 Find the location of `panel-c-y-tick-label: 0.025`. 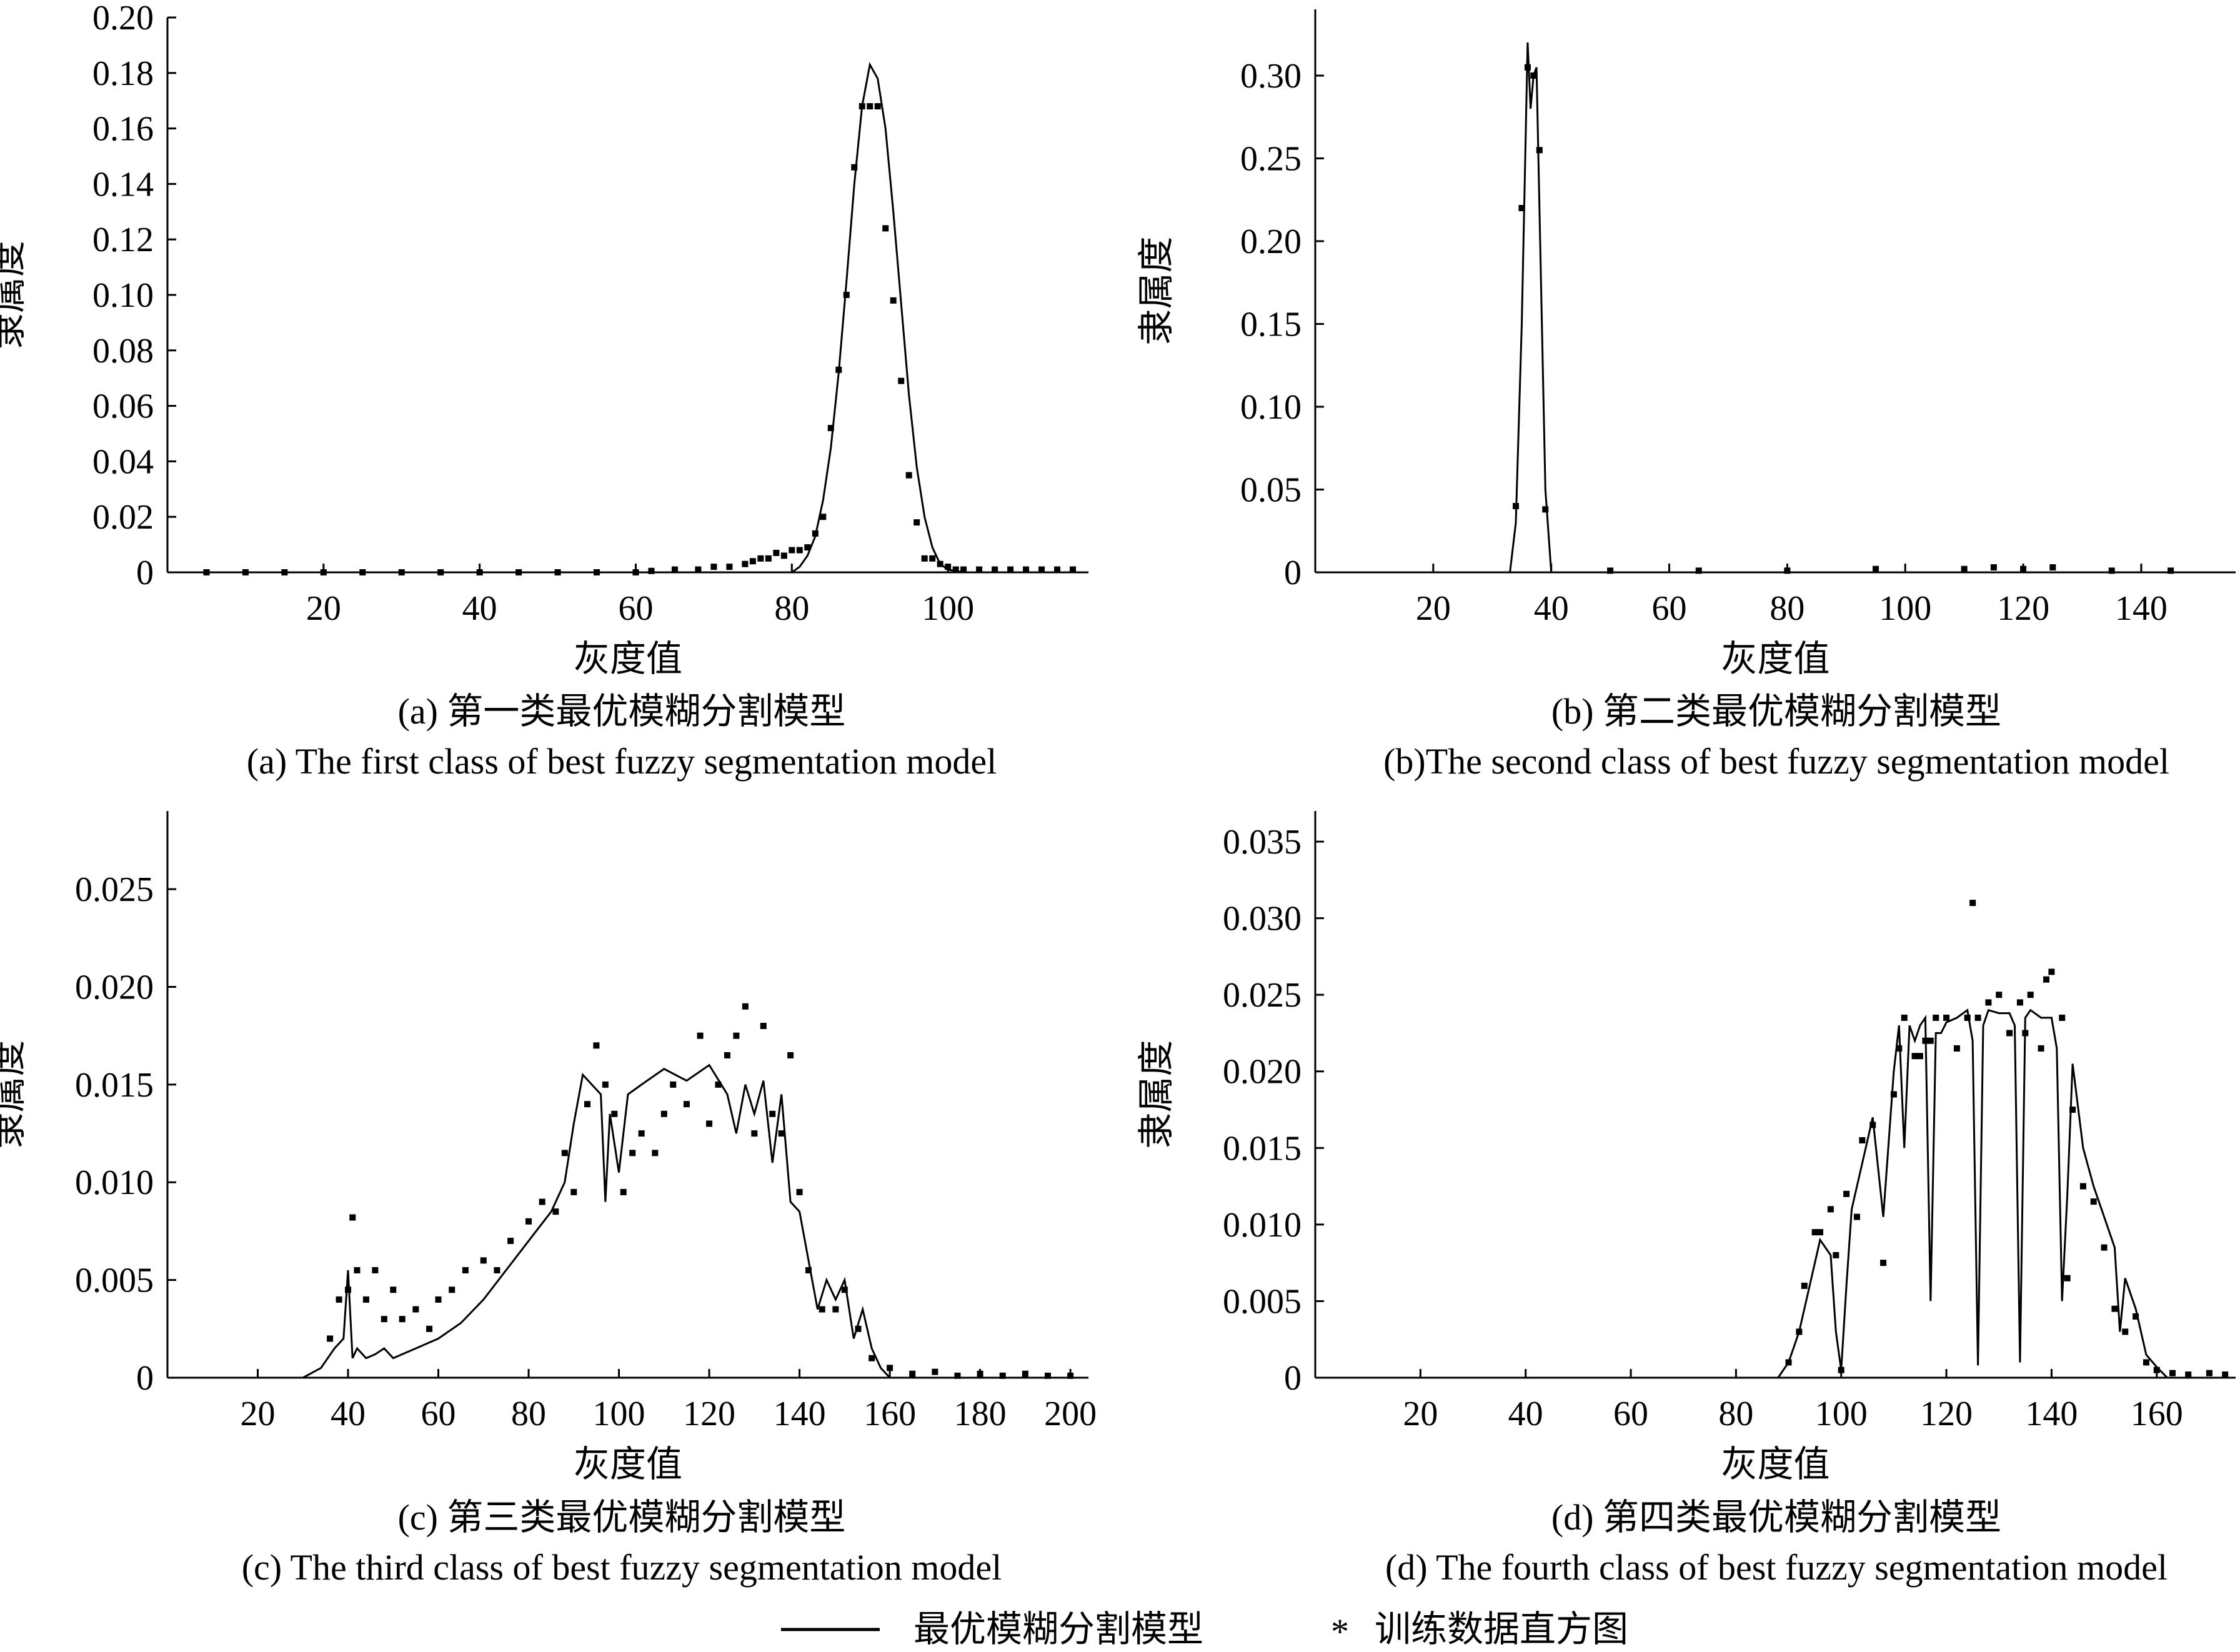

panel-c-y-tick-label: 0.025 is located at coordinates (114, 889).